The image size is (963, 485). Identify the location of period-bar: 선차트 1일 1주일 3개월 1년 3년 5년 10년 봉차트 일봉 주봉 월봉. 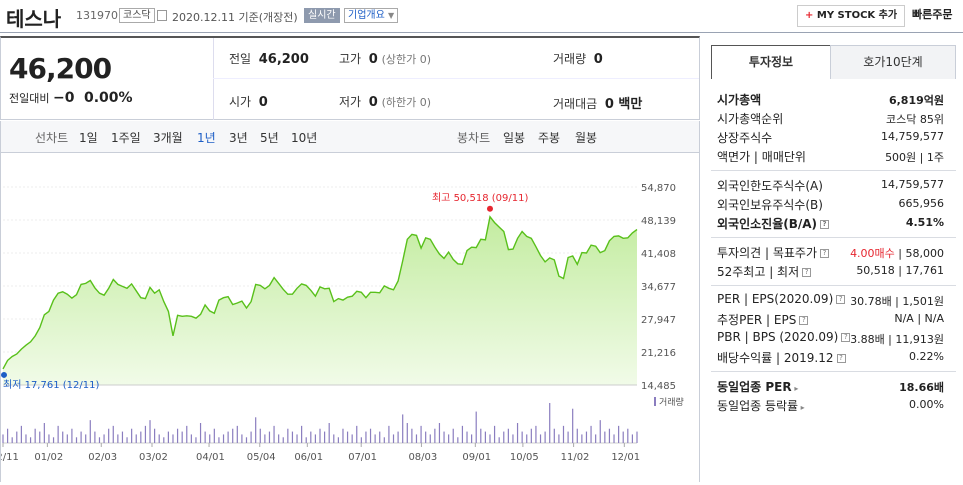
(350, 137).